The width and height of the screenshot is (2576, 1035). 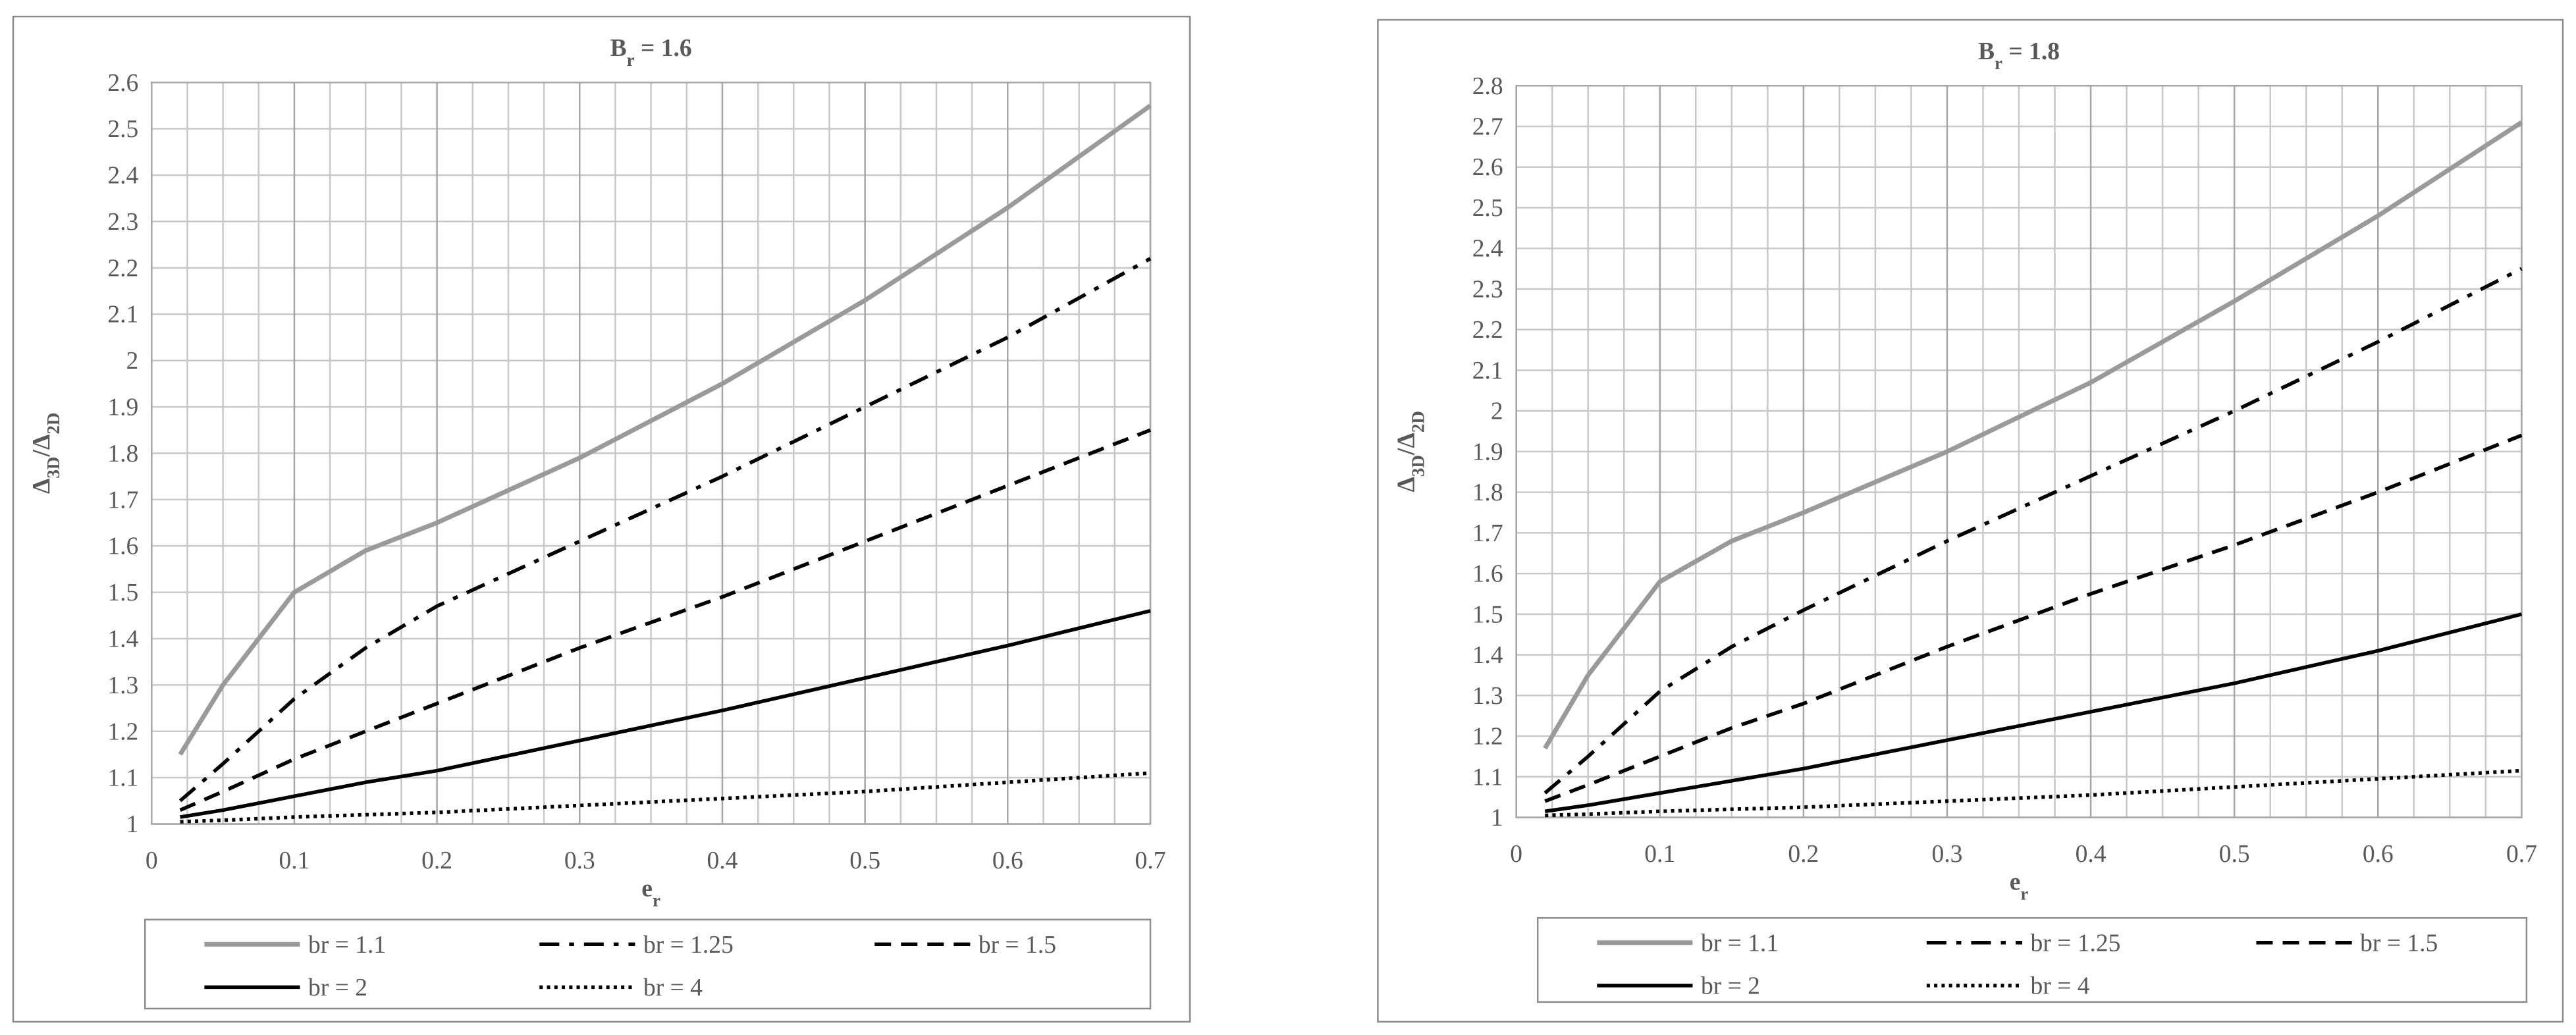 I want to click on chart-title-part: = 1.6, so click(x=663, y=48).